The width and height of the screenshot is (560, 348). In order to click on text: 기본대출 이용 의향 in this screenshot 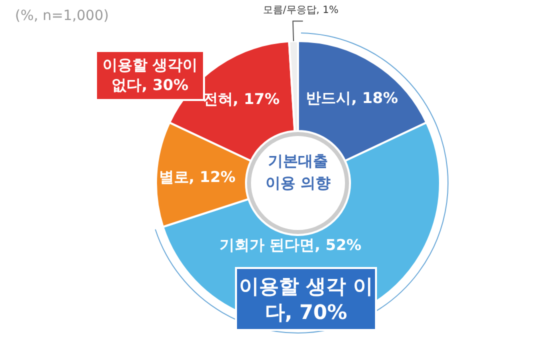, I will do `click(298, 172)`.